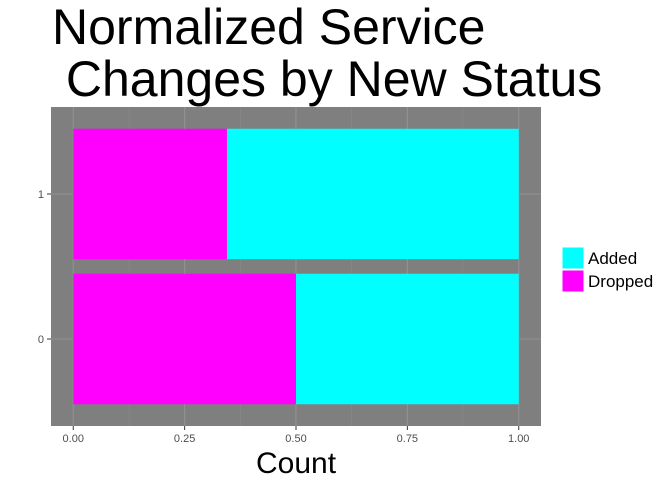  I want to click on x-tick-label: 1.00, so click(518, 439).